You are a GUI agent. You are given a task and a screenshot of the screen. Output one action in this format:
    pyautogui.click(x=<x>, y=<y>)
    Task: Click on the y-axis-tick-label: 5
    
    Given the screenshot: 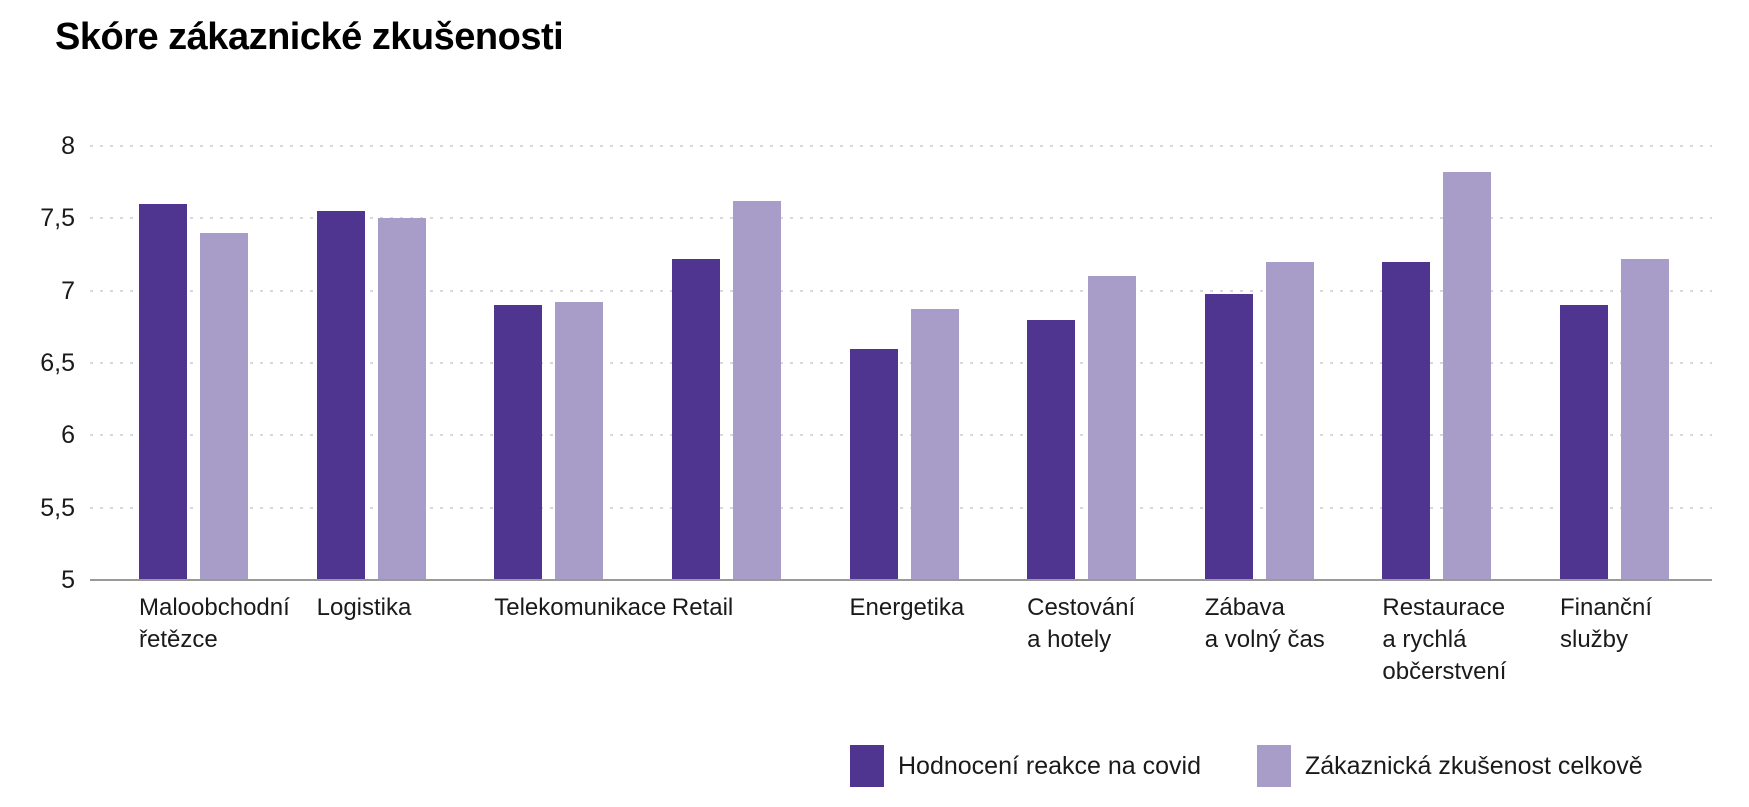 What is the action you would take?
    pyautogui.click(x=68, y=580)
    